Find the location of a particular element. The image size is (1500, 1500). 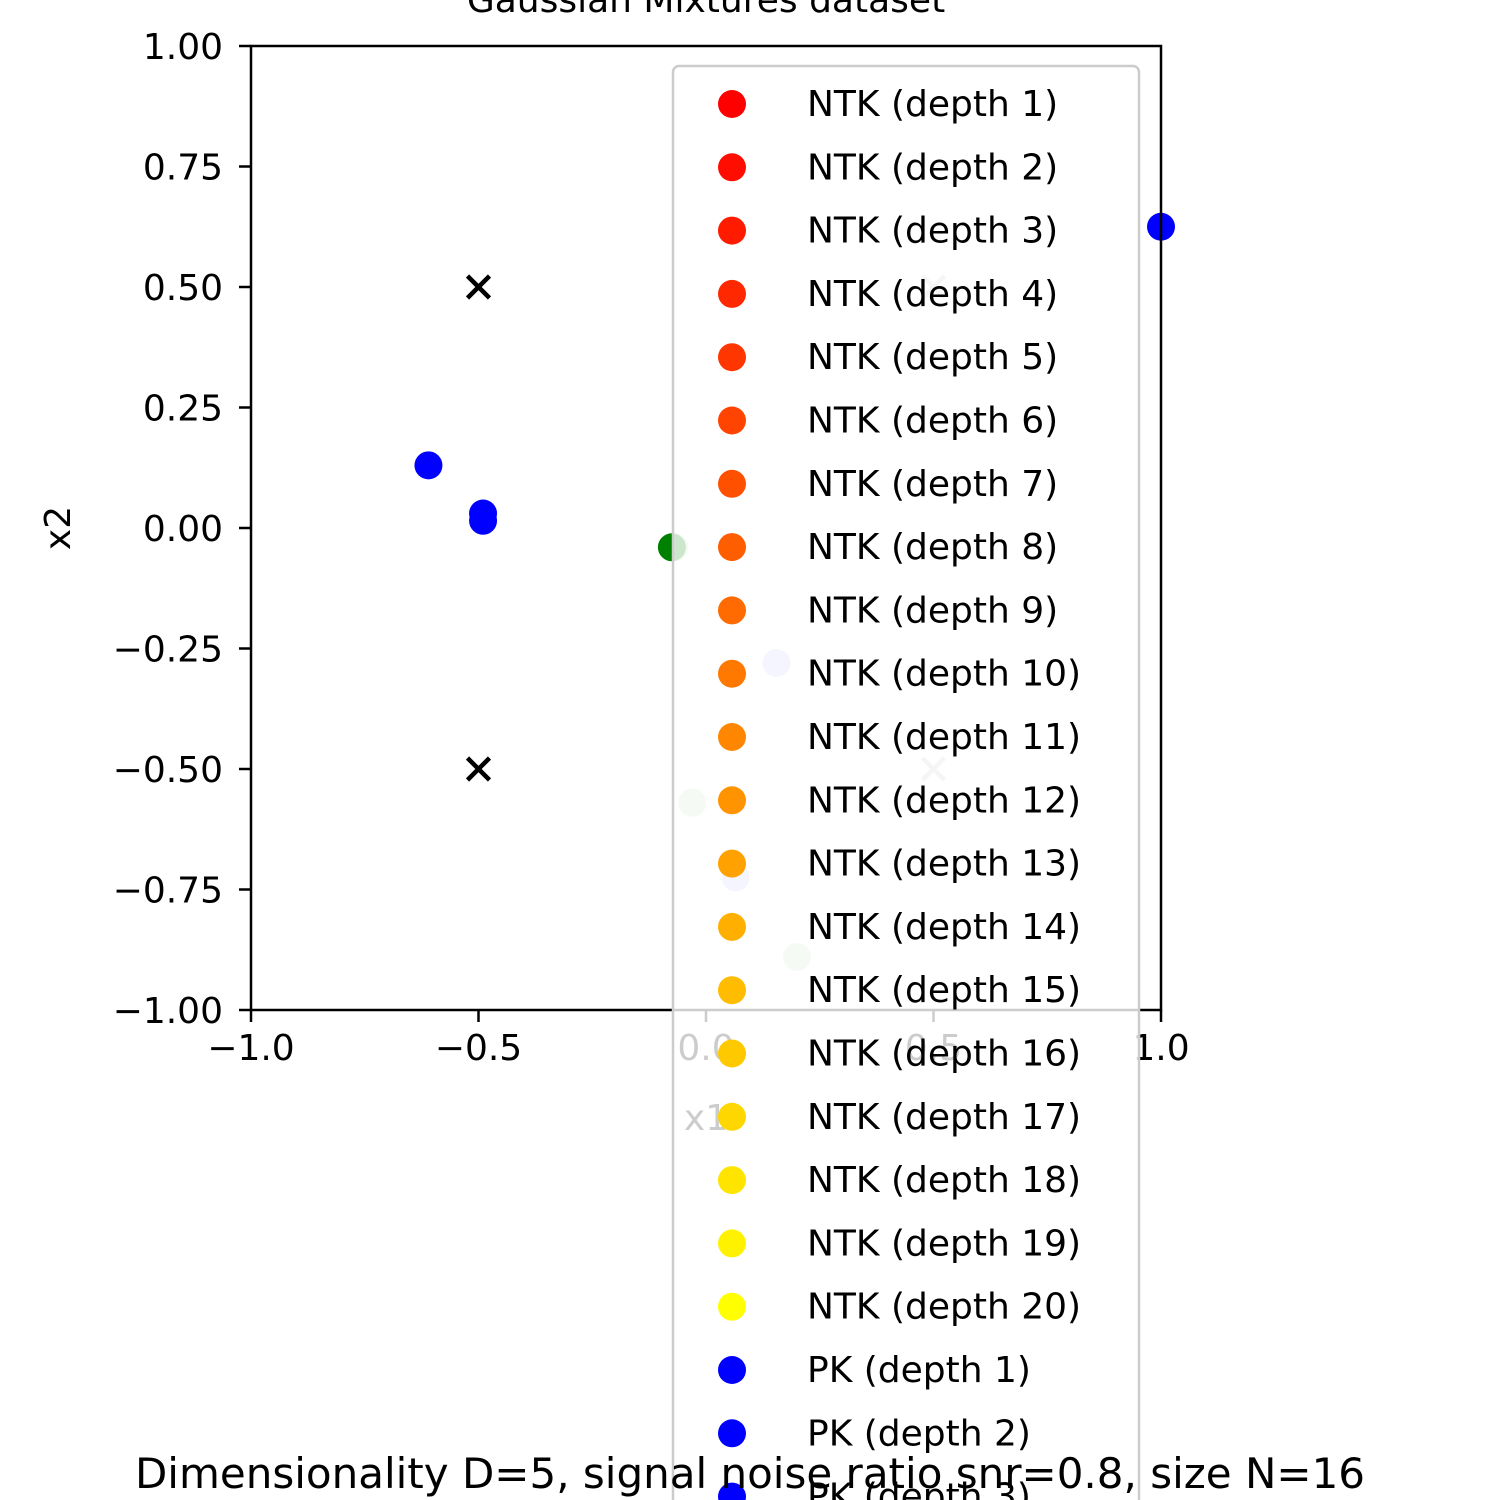

legend-item: NTK (depth 18) is located at coordinates (899, 1180).